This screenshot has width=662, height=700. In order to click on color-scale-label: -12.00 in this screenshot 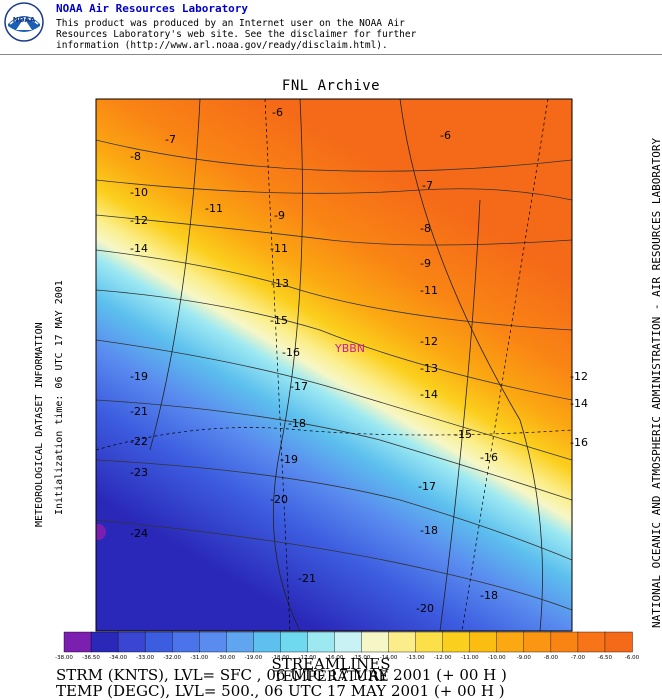, I will do `click(443, 658)`.